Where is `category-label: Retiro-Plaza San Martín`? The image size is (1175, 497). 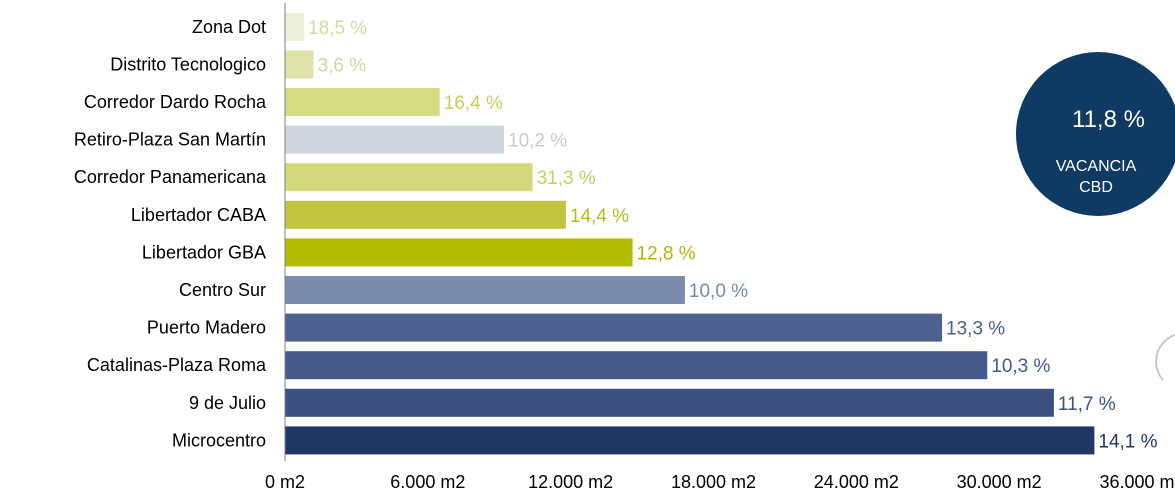
category-label: Retiro-Plaza San Martín is located at coordinates (170, 140).